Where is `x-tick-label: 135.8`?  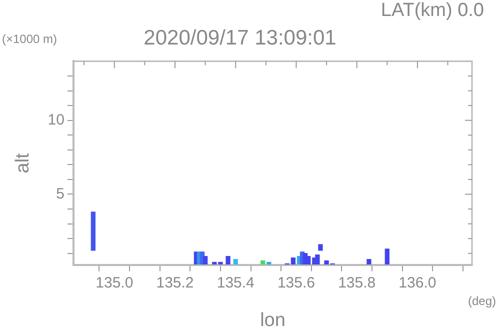 x-tick-label: 135.8 is located at coordinates (357, 283).